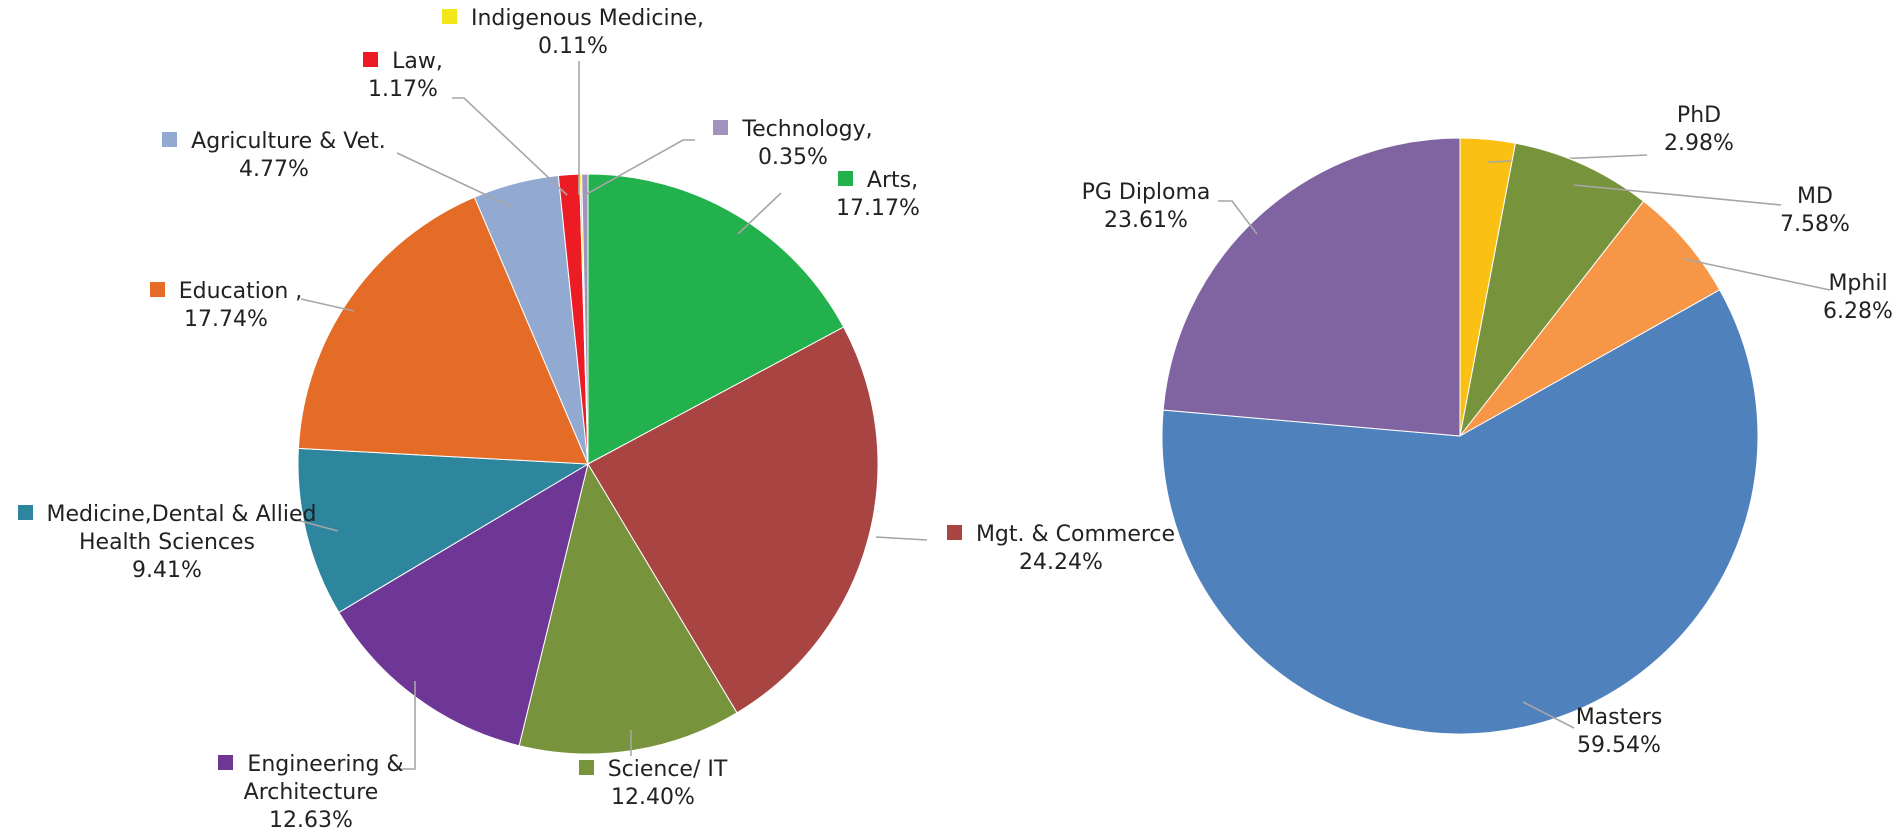 The image size is (1904, 835). Describe the element at coordinates (573, 46) in the screenshot. I see `value-label: 0.11%` at that location.